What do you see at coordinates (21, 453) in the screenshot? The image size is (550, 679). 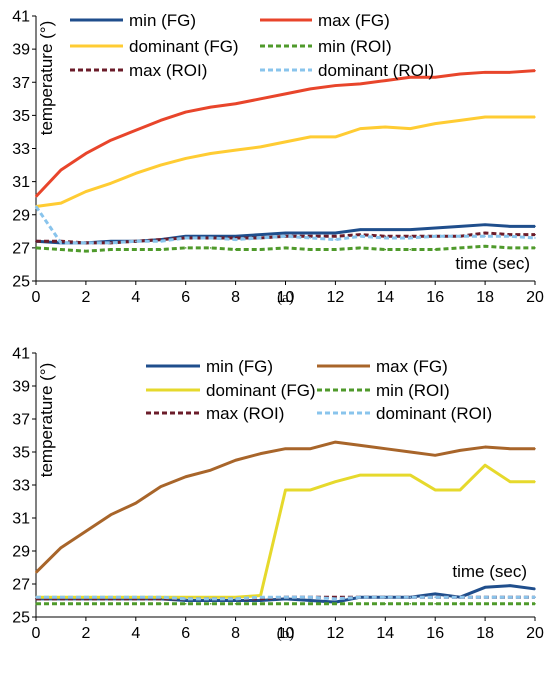 I see `y-tick-label: 35` at bounding box center [21, 453].